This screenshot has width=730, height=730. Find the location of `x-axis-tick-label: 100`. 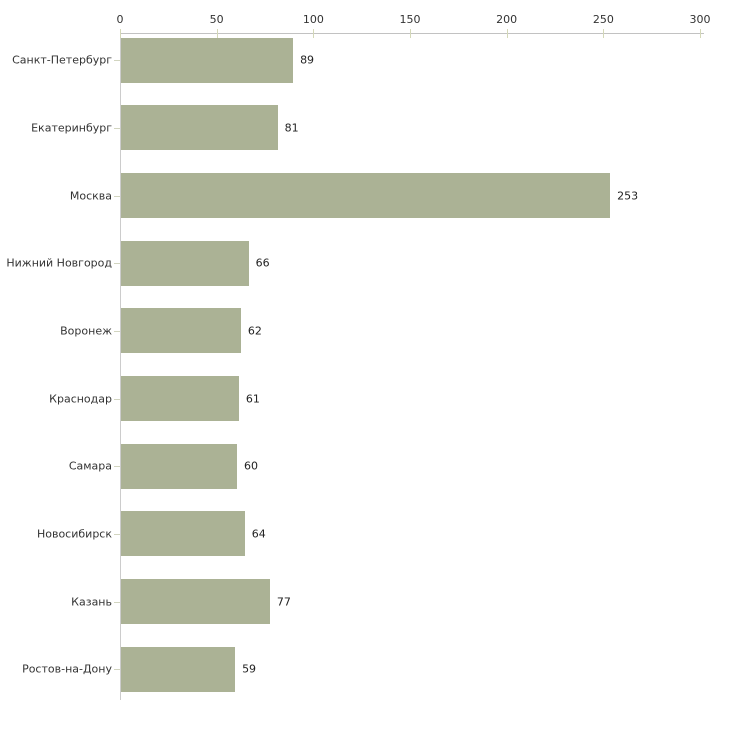

x-axis-tick-label: 100 is located at coordinates (313, 19).